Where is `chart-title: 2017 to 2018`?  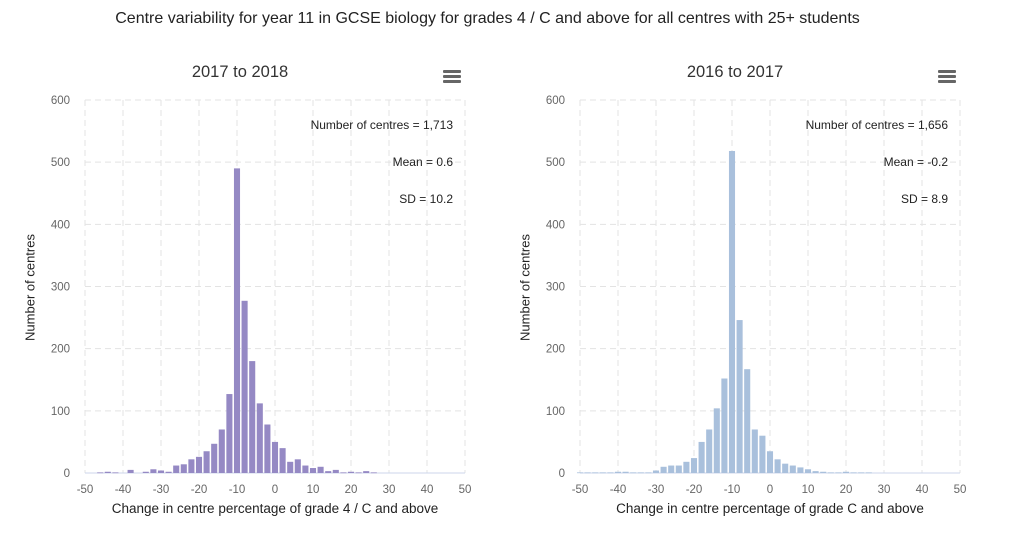
chart-title: 2017 to 2018 is located at coordinates (240, 72).